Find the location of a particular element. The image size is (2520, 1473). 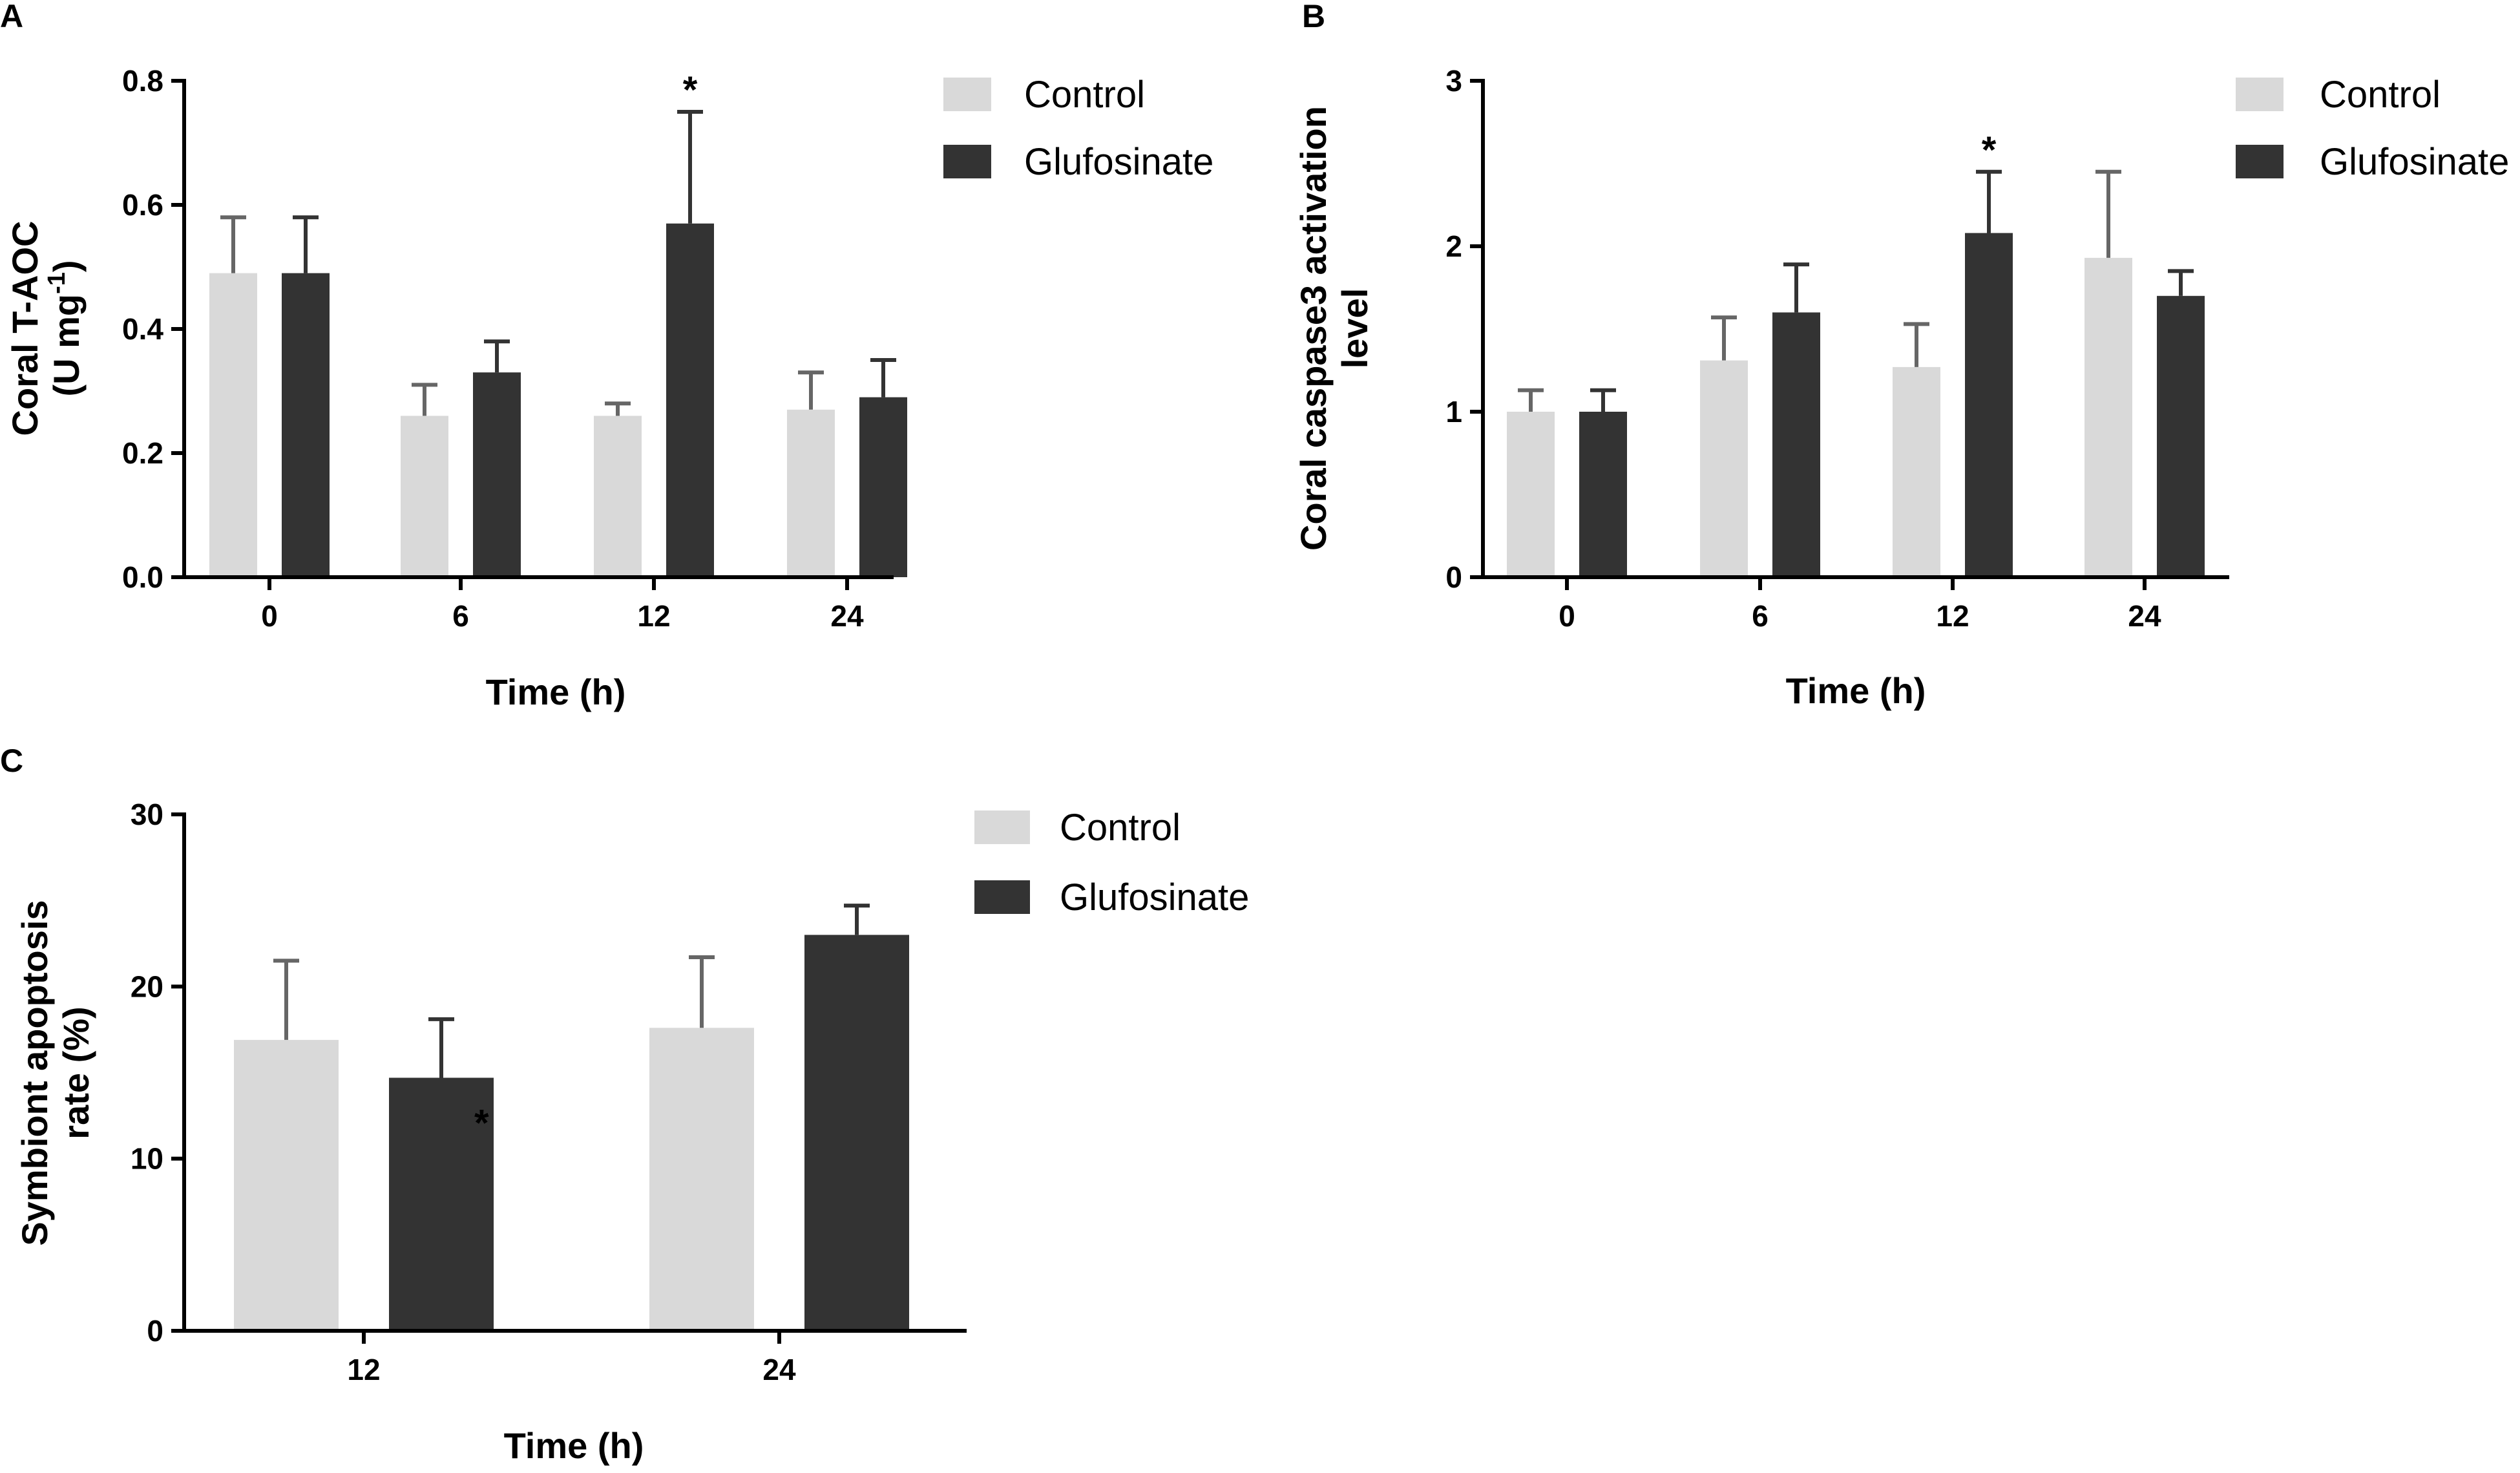

y-axis-title-line1: Coral T-AOC is located at coordinates (25, 328).